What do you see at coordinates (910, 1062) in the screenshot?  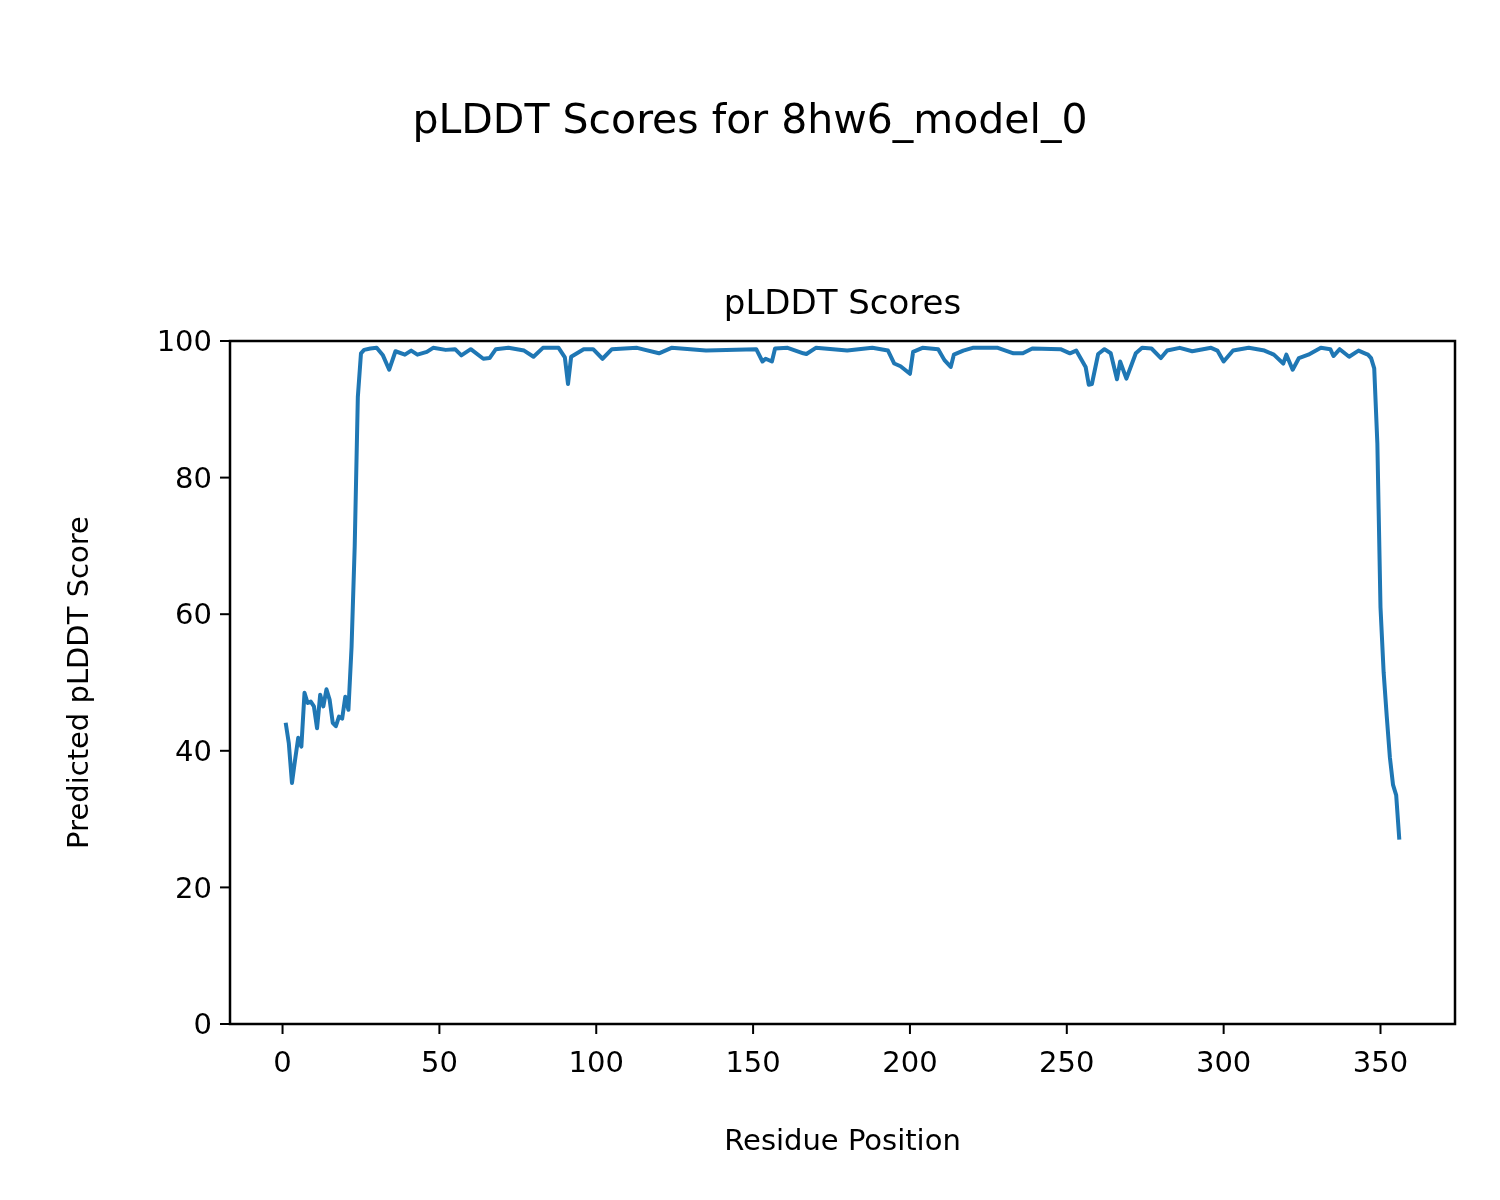 I see `x-tick-label: 200` at bounding box center [910, 1062].